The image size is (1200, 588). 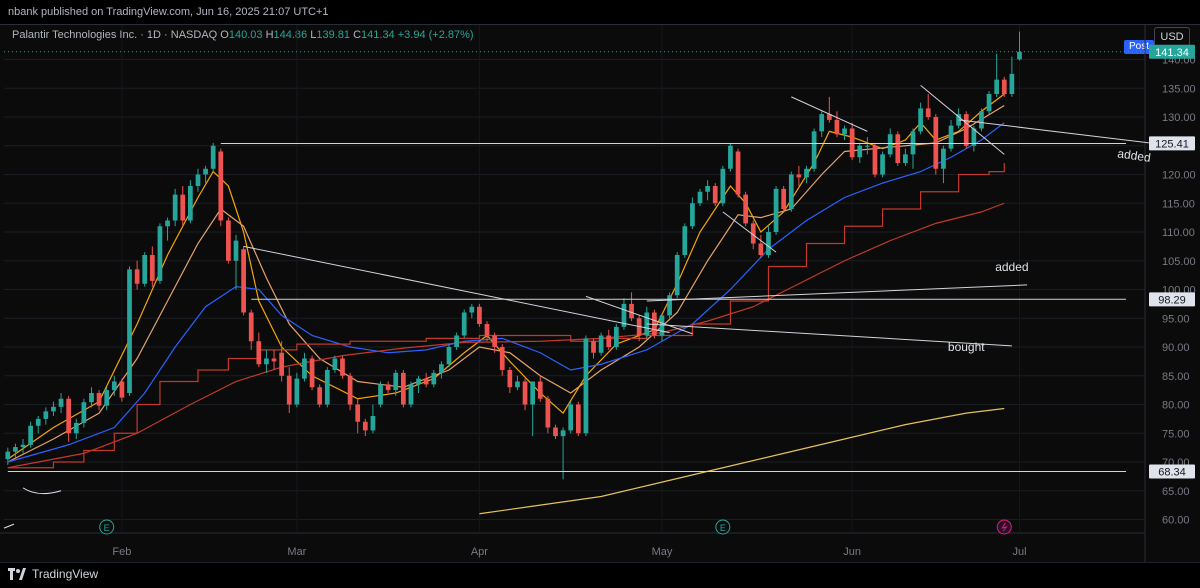 What do you see at coordinates (1179, 176) in the screenshot?
I see `y-tick-label: 120.00` at bounding box center [1179, 176].